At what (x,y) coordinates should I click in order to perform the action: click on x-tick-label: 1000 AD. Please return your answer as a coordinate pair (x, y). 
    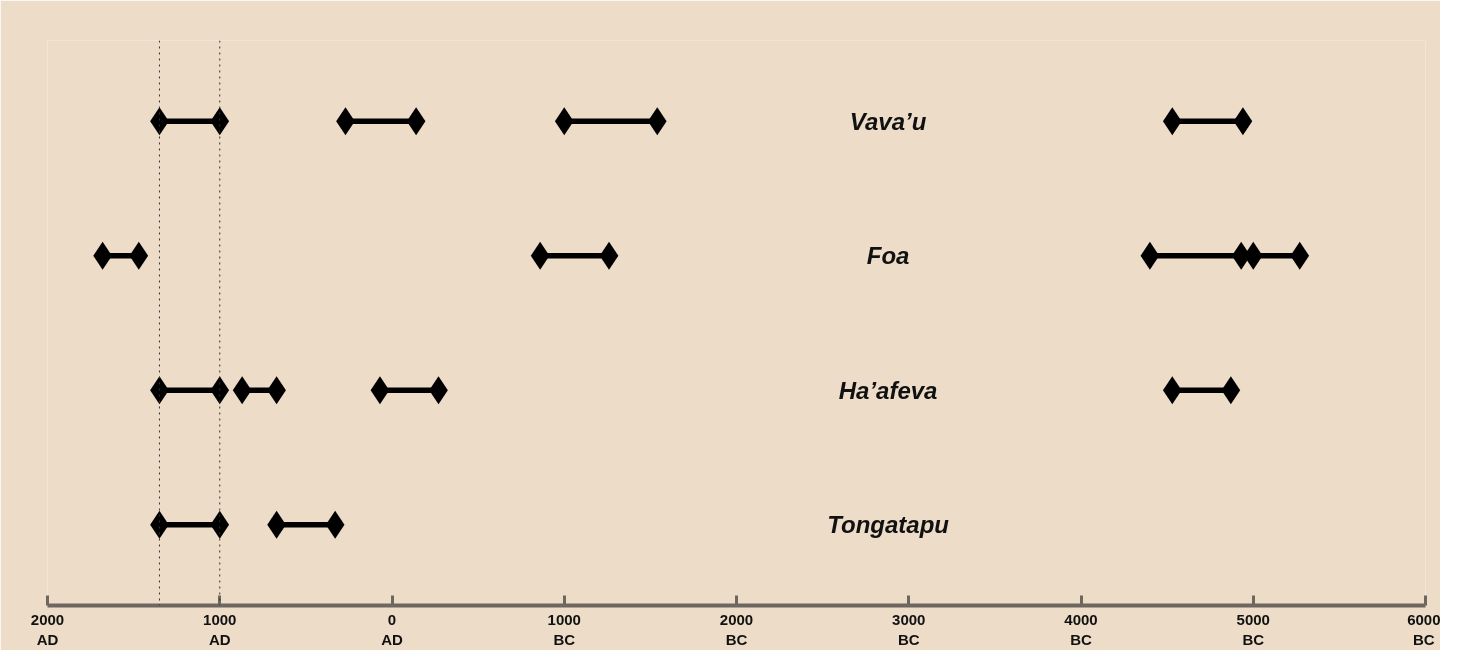
    Looking at the image, I should click on (220, 629).